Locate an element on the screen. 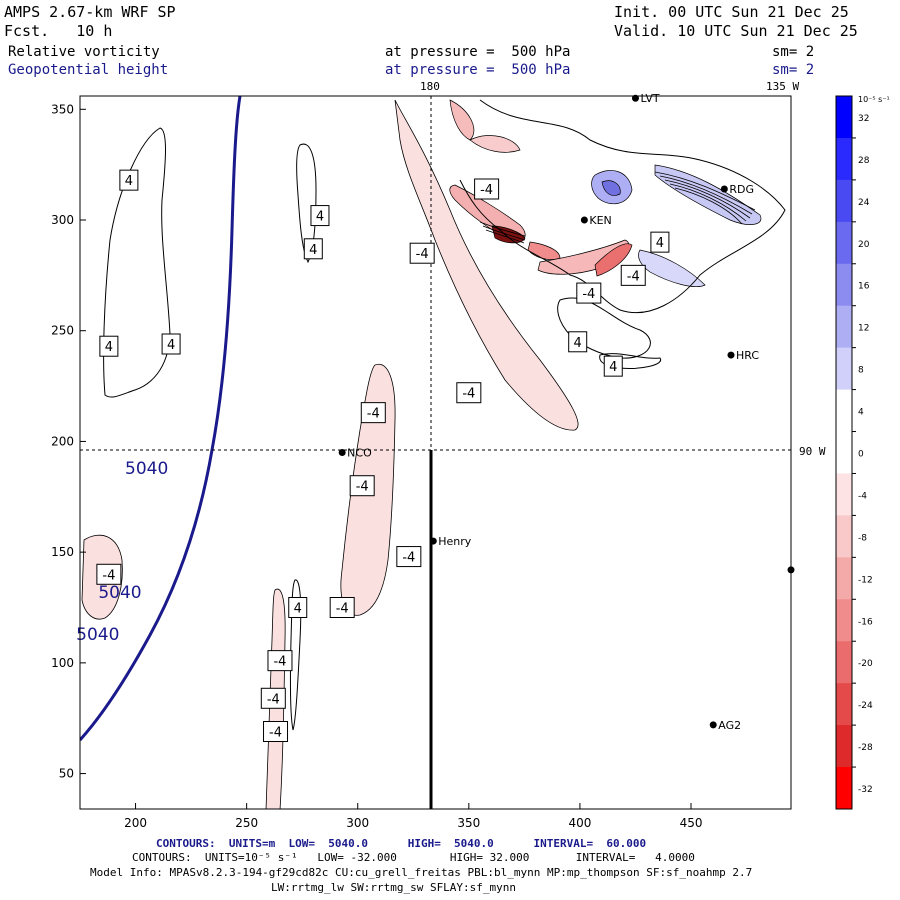 Image resolution: width=900 pixels, height=900 pixels. height-contours-label: CONTOURS: is located at coordinates (186, 843).